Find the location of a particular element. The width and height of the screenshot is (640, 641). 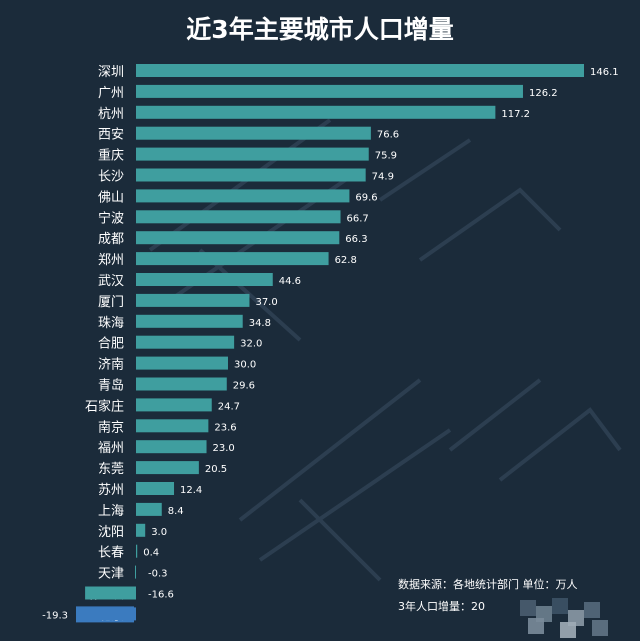

category-label: 成都 is located at coordinates (111, 239).